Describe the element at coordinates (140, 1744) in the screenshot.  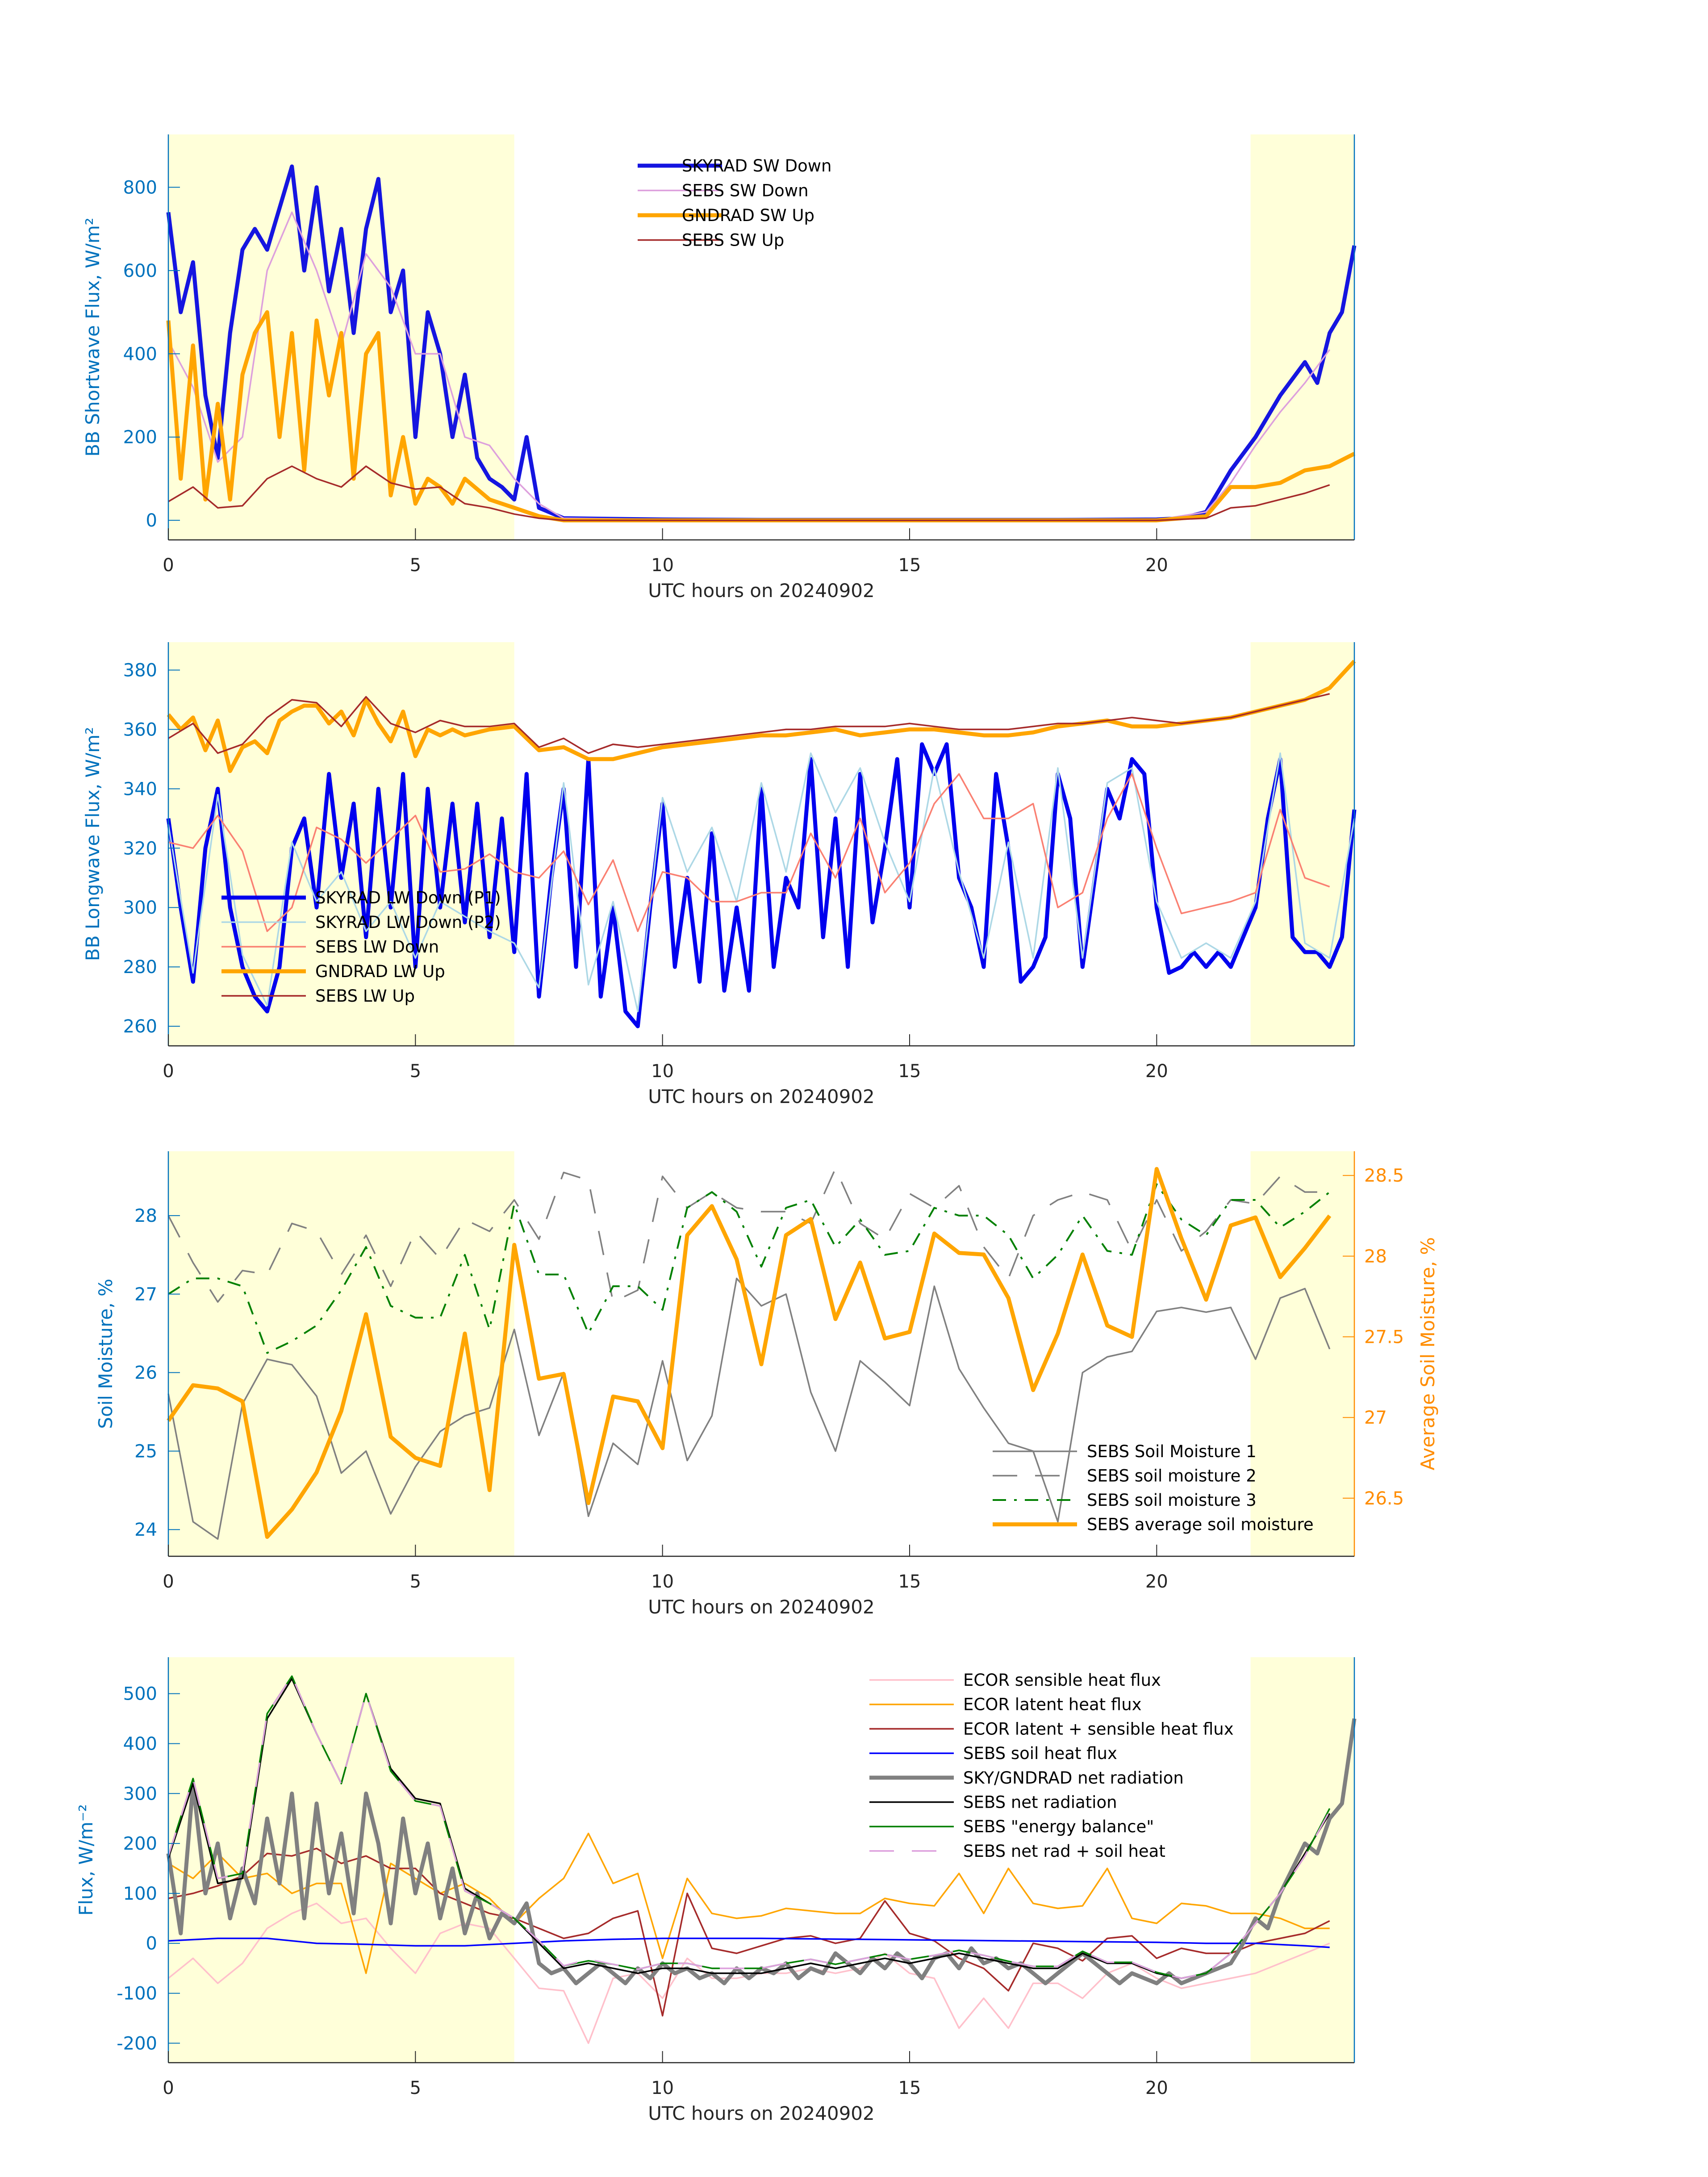
I see `y-tick-label: 400` at that location.